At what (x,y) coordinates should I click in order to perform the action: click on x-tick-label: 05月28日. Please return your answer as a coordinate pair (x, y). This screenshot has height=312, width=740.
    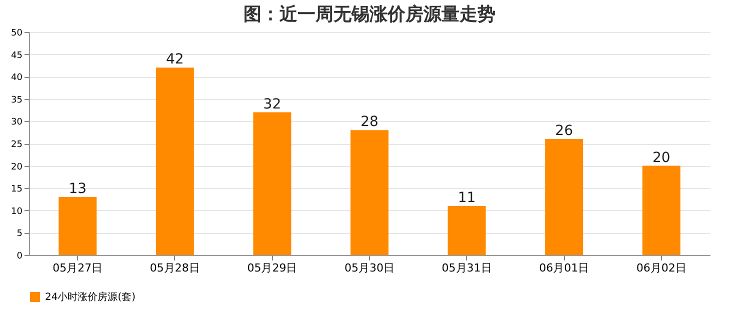
    Looking at the image, I should click on (175, 268).